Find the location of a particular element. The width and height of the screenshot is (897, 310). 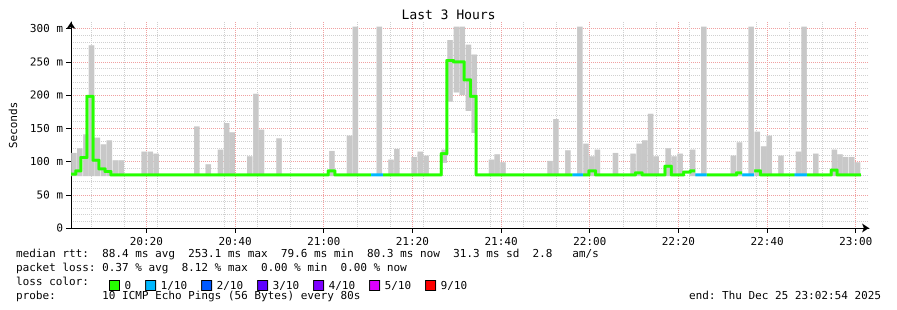

x-tick-label: 22:00 is located at coordinates (589, 241).